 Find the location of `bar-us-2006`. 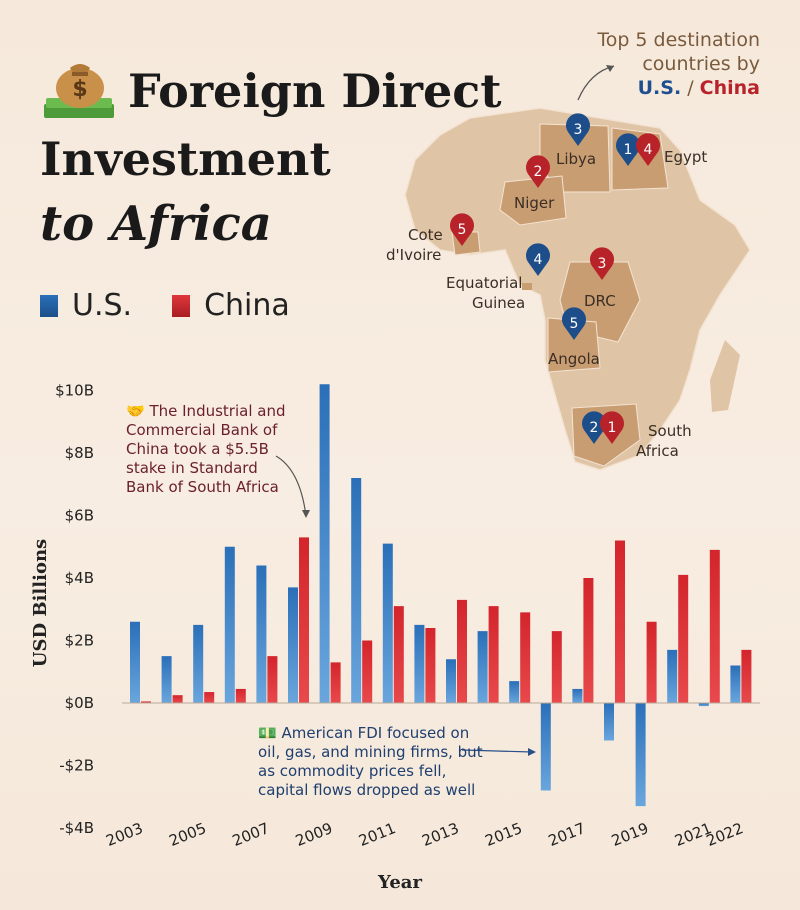

bar-us-2006 is located at coordinates (229, 624).